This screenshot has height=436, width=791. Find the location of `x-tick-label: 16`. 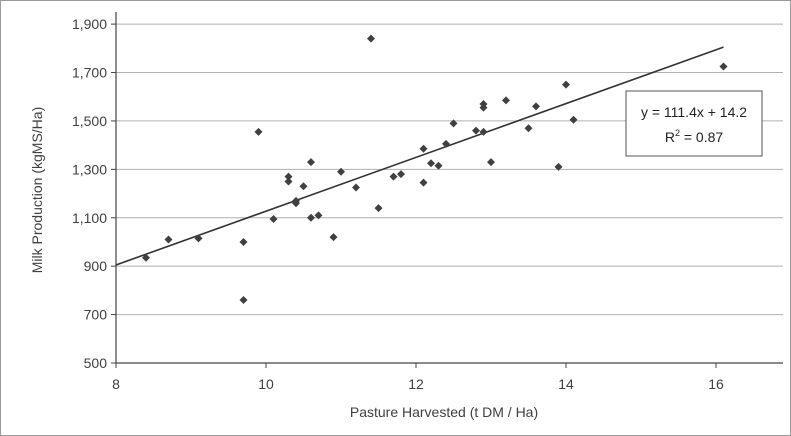

x-tick-label: 16 is located at coordinates (716, 384).